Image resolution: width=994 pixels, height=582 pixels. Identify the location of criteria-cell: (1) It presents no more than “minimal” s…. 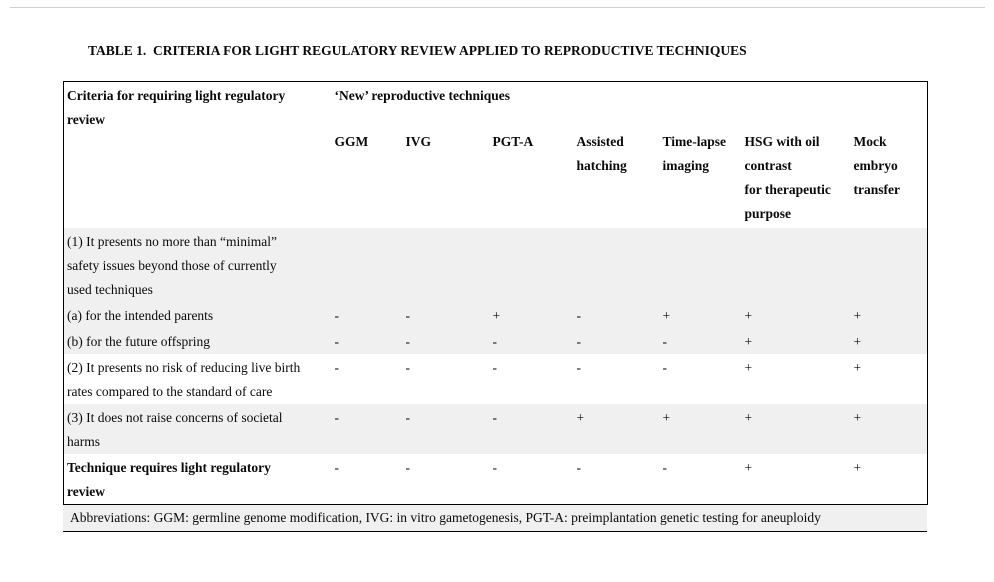
(197, 264).